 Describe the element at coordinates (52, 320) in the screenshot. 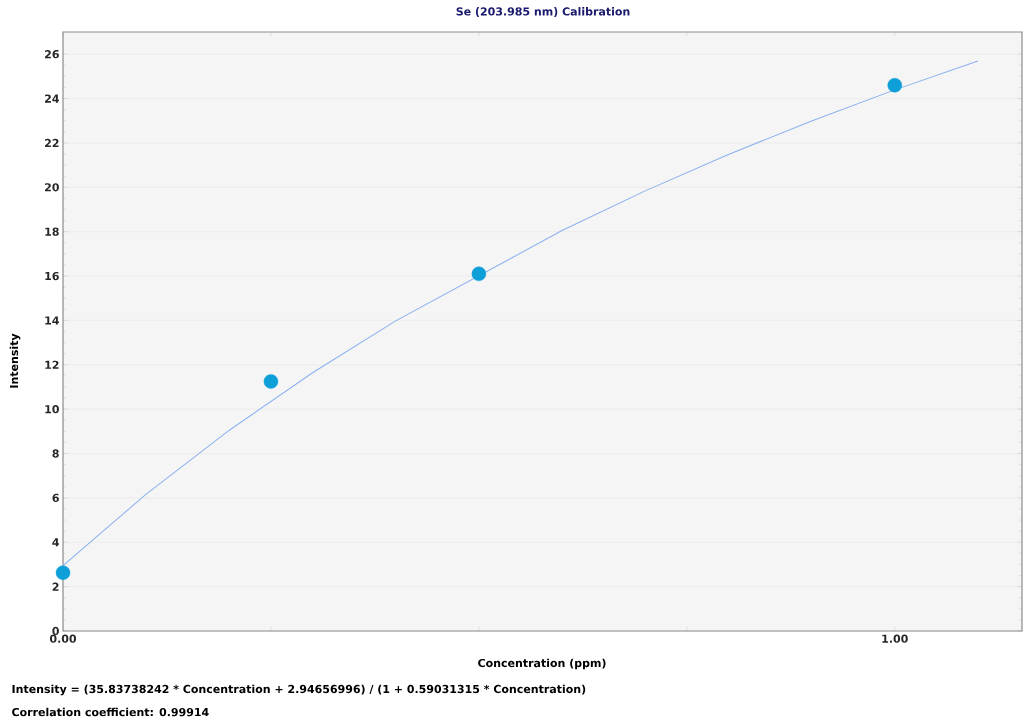

I see `y-tick-label: 14` at that location.